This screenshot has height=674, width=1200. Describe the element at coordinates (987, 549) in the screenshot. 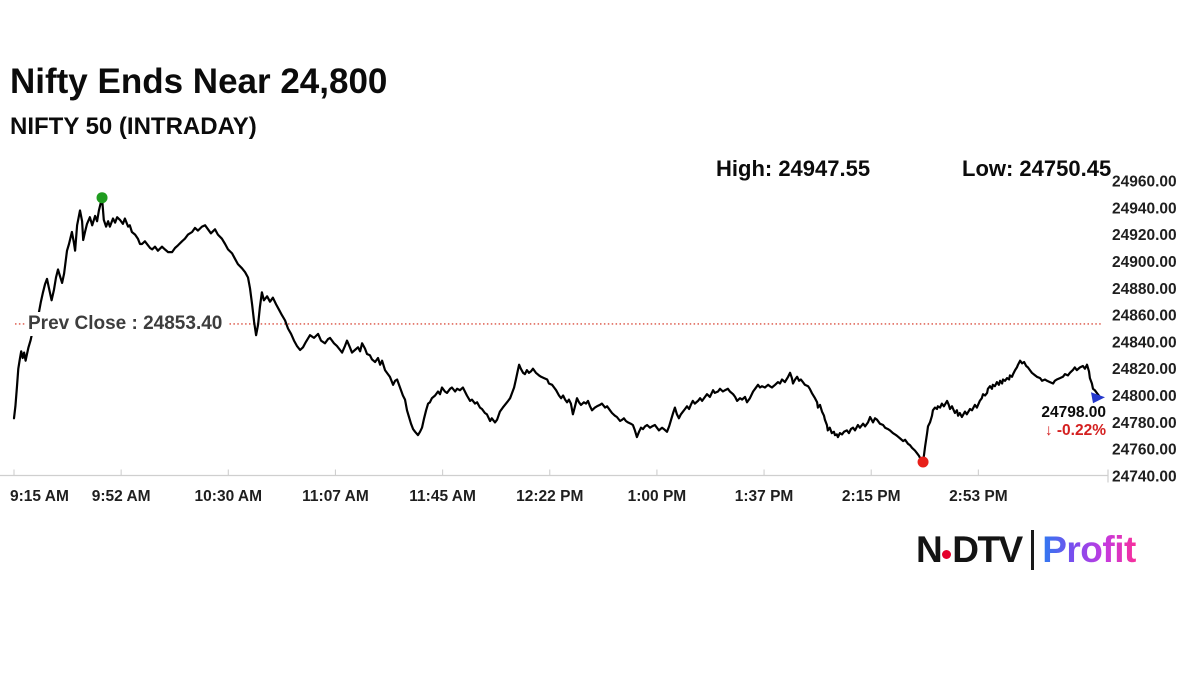

I see `ndtv-letters-dtv: DTV` at that location.